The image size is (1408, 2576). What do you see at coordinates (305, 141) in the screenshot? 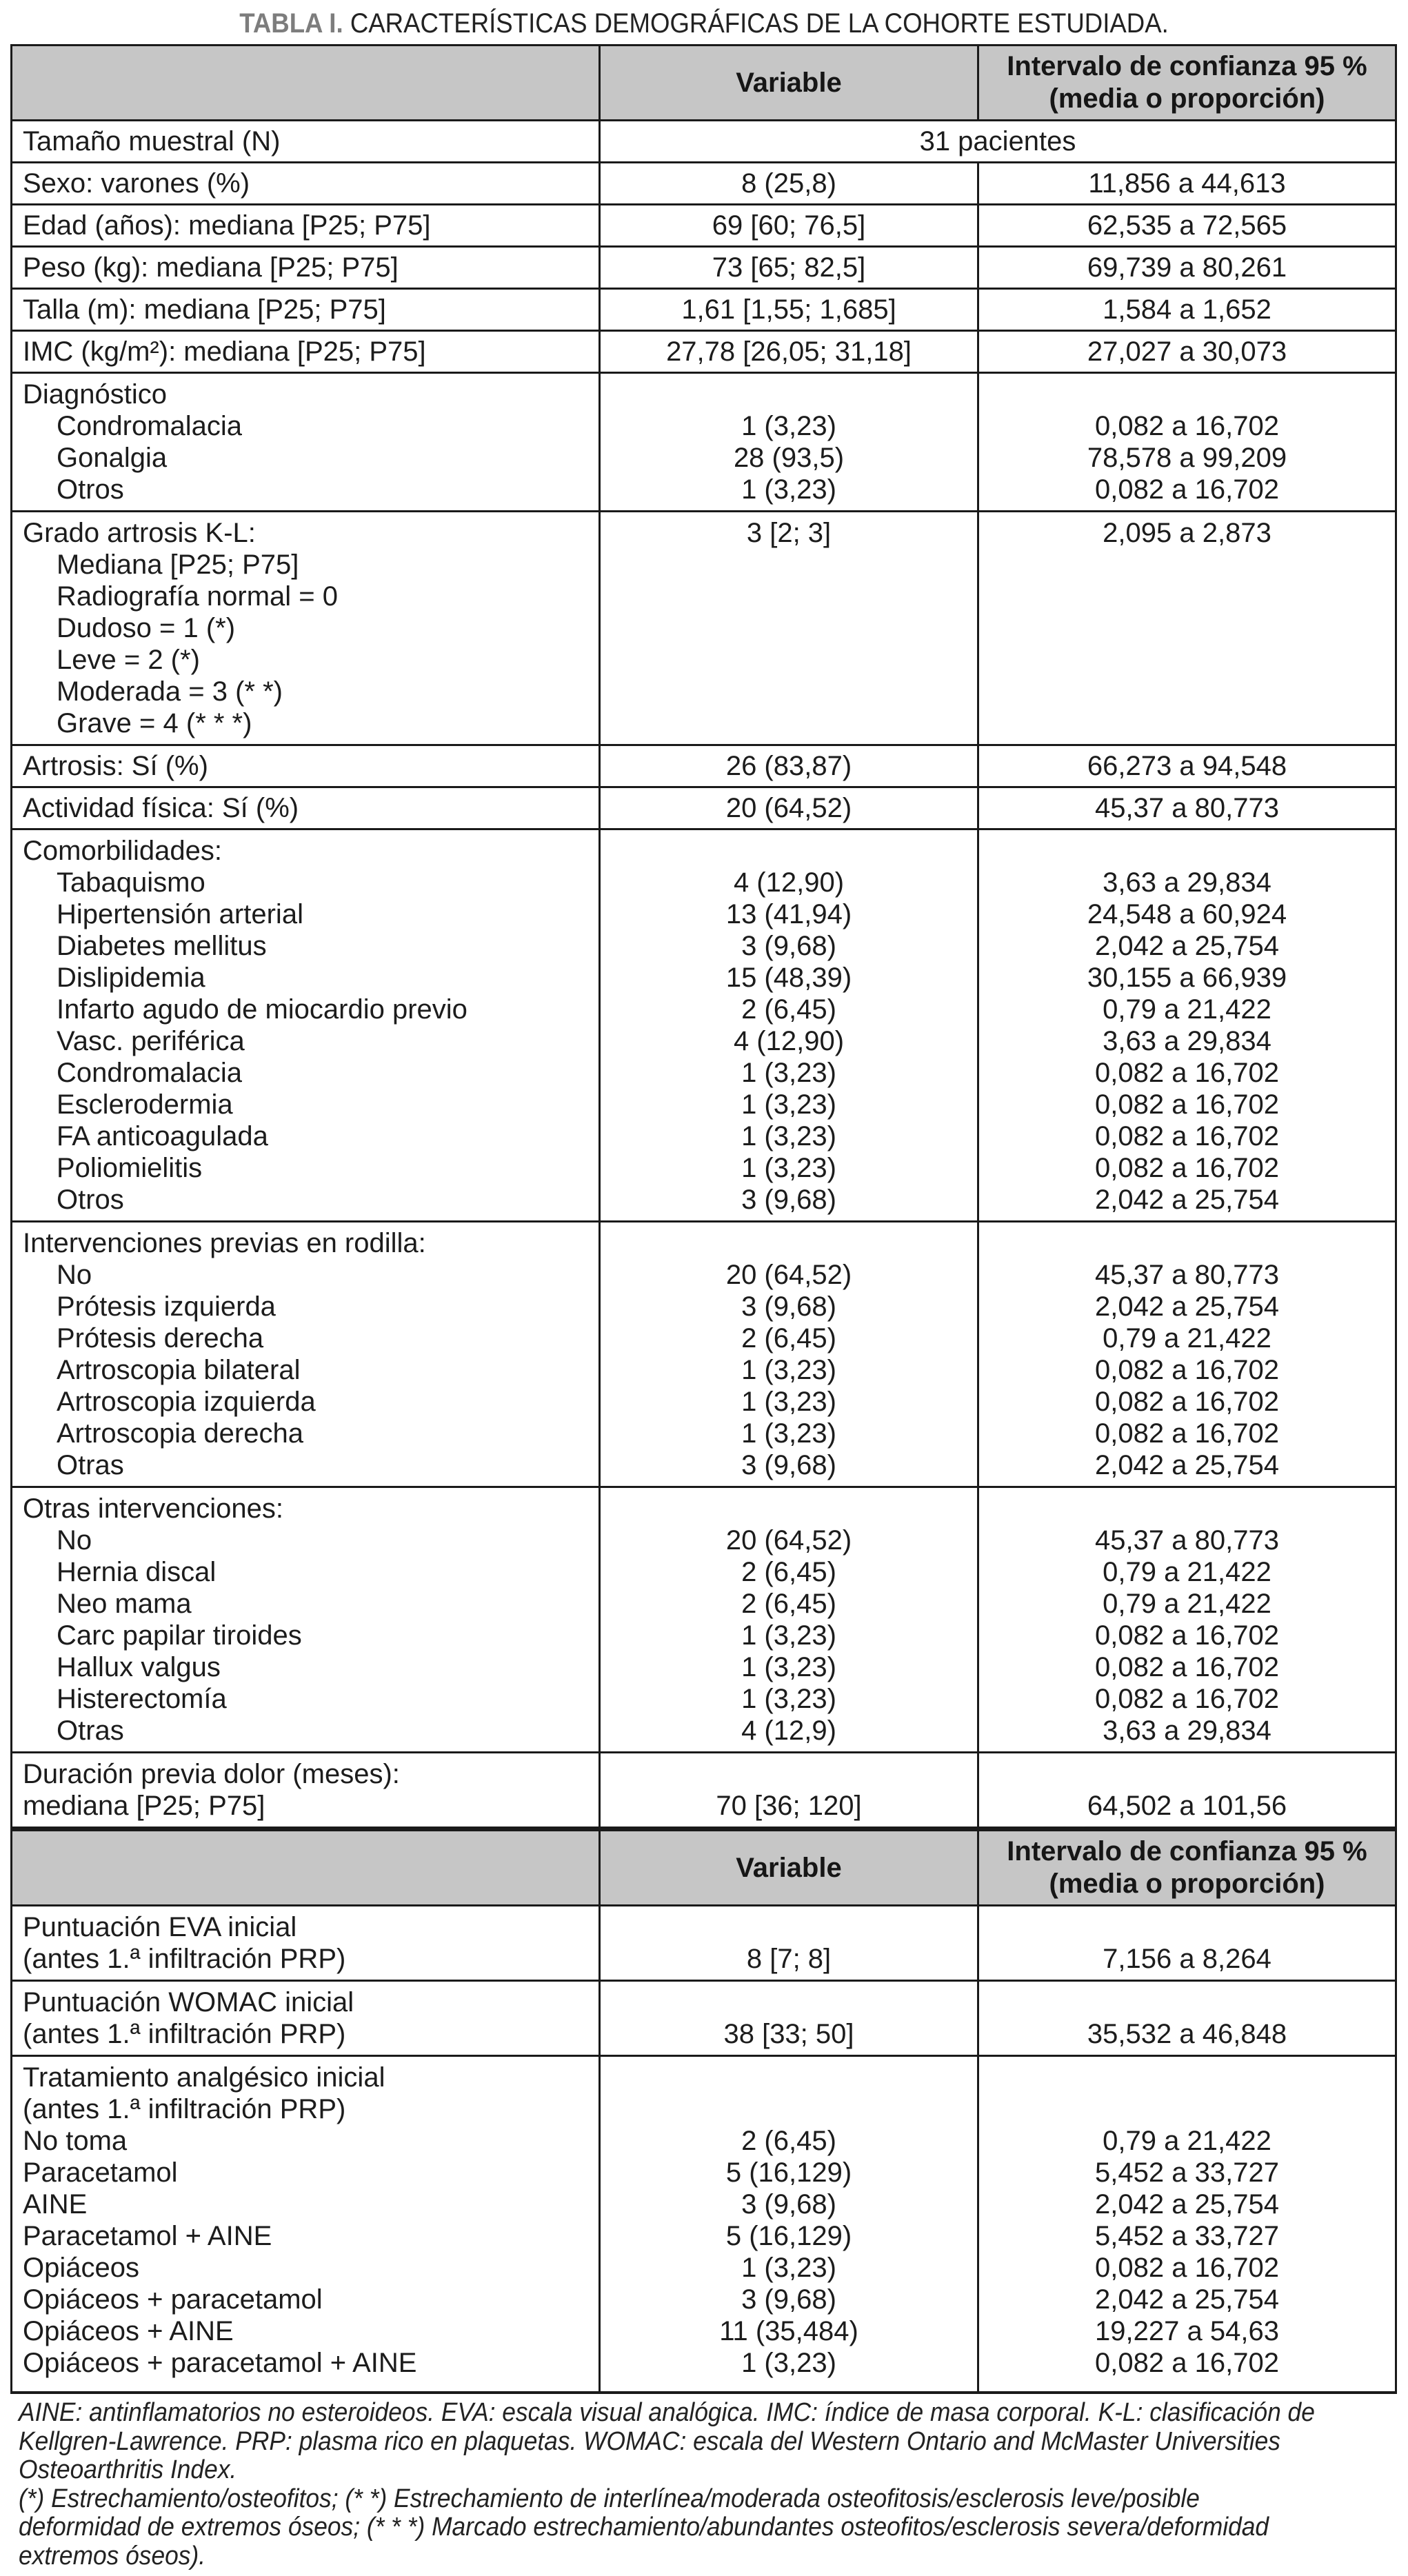
I see `row-label: Tamaño muestral (N)` at bounding box center [305, 141].